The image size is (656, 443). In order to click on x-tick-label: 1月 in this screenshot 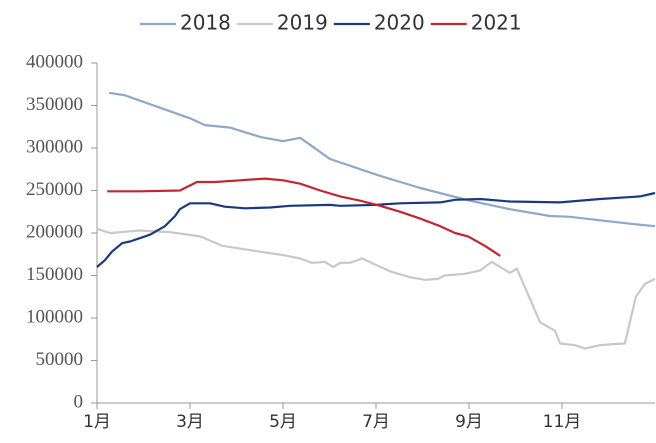, I will do `click(97, 422)`.